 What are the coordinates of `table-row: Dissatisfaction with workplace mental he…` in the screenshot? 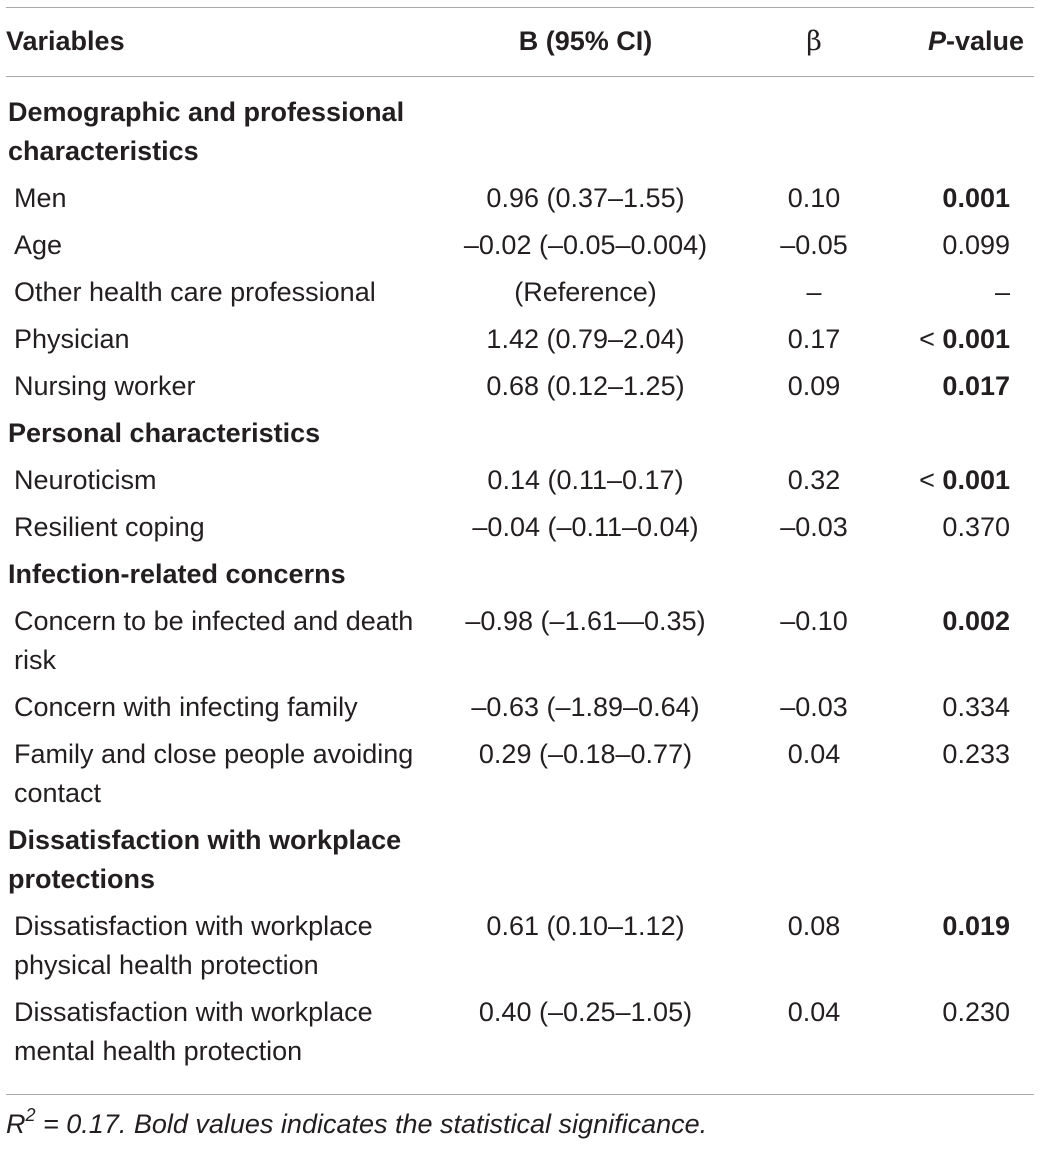 It's located at (520, 1032).